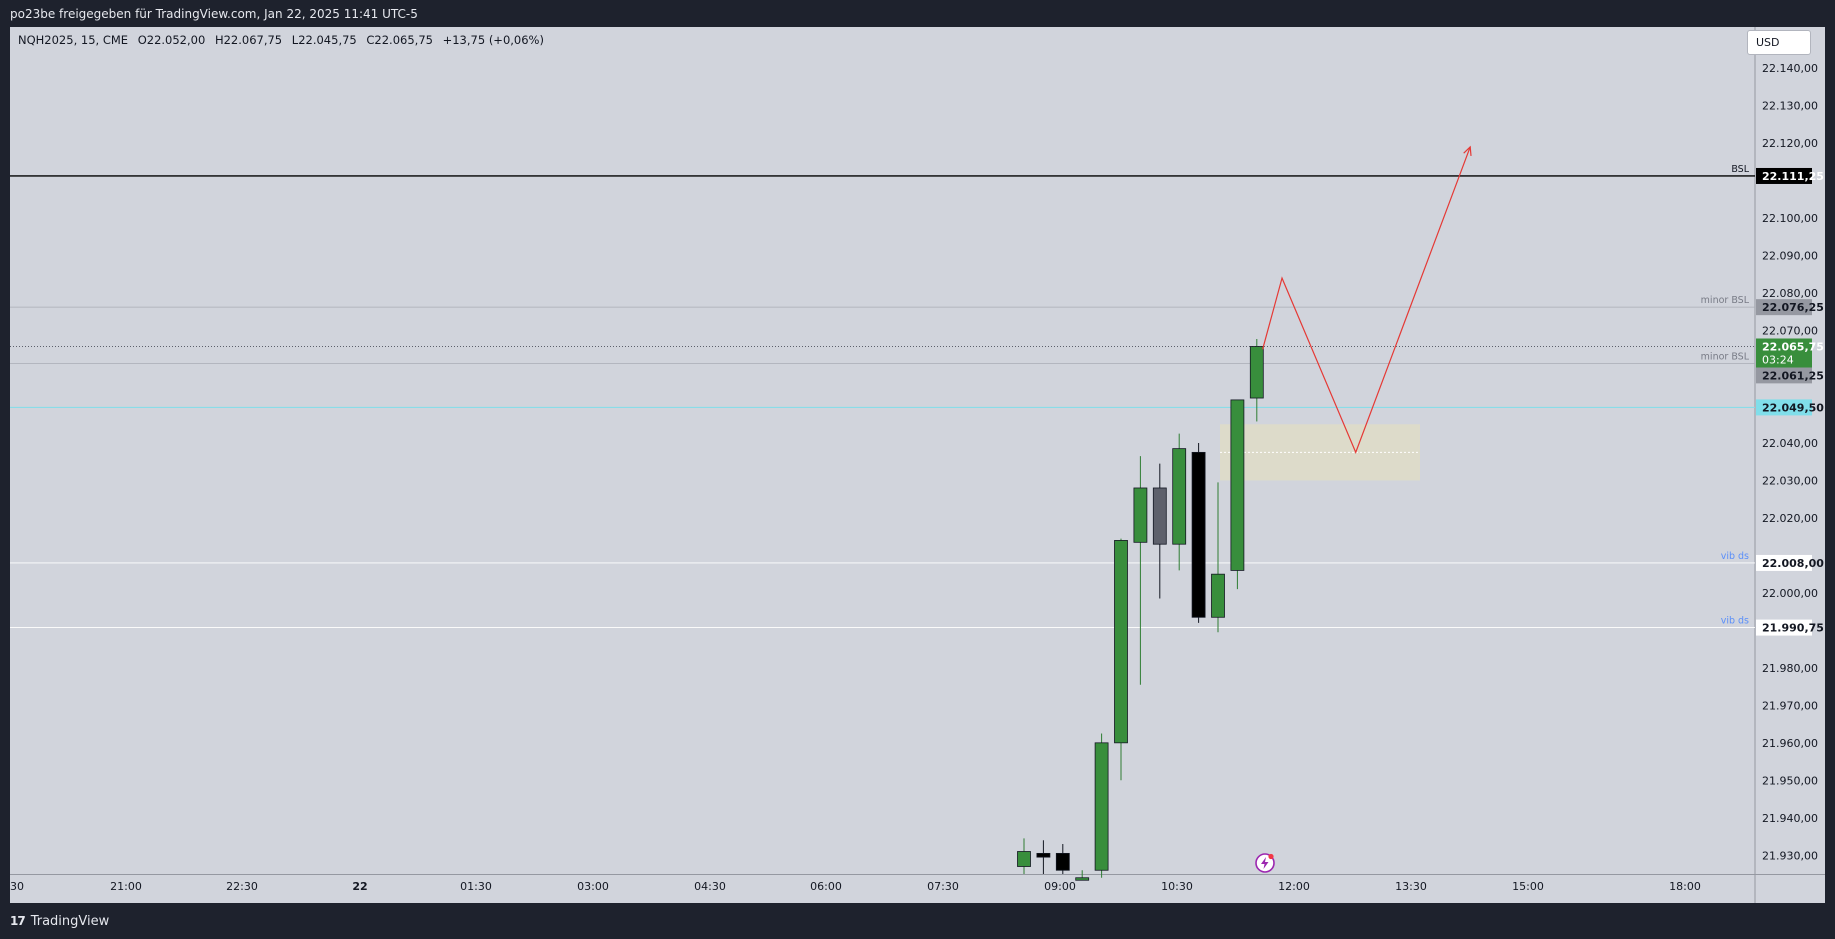 The image size is (1835, 939). I want to click on price-badge-1-bg, so click(1784, 307).